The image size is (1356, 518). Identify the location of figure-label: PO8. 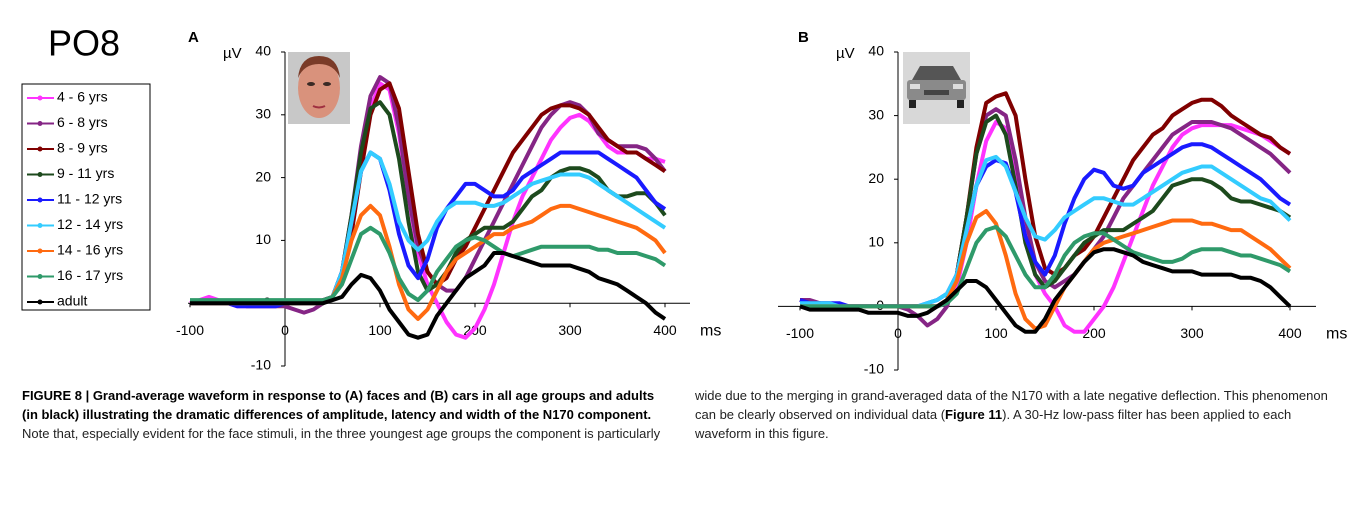
(84, 43).